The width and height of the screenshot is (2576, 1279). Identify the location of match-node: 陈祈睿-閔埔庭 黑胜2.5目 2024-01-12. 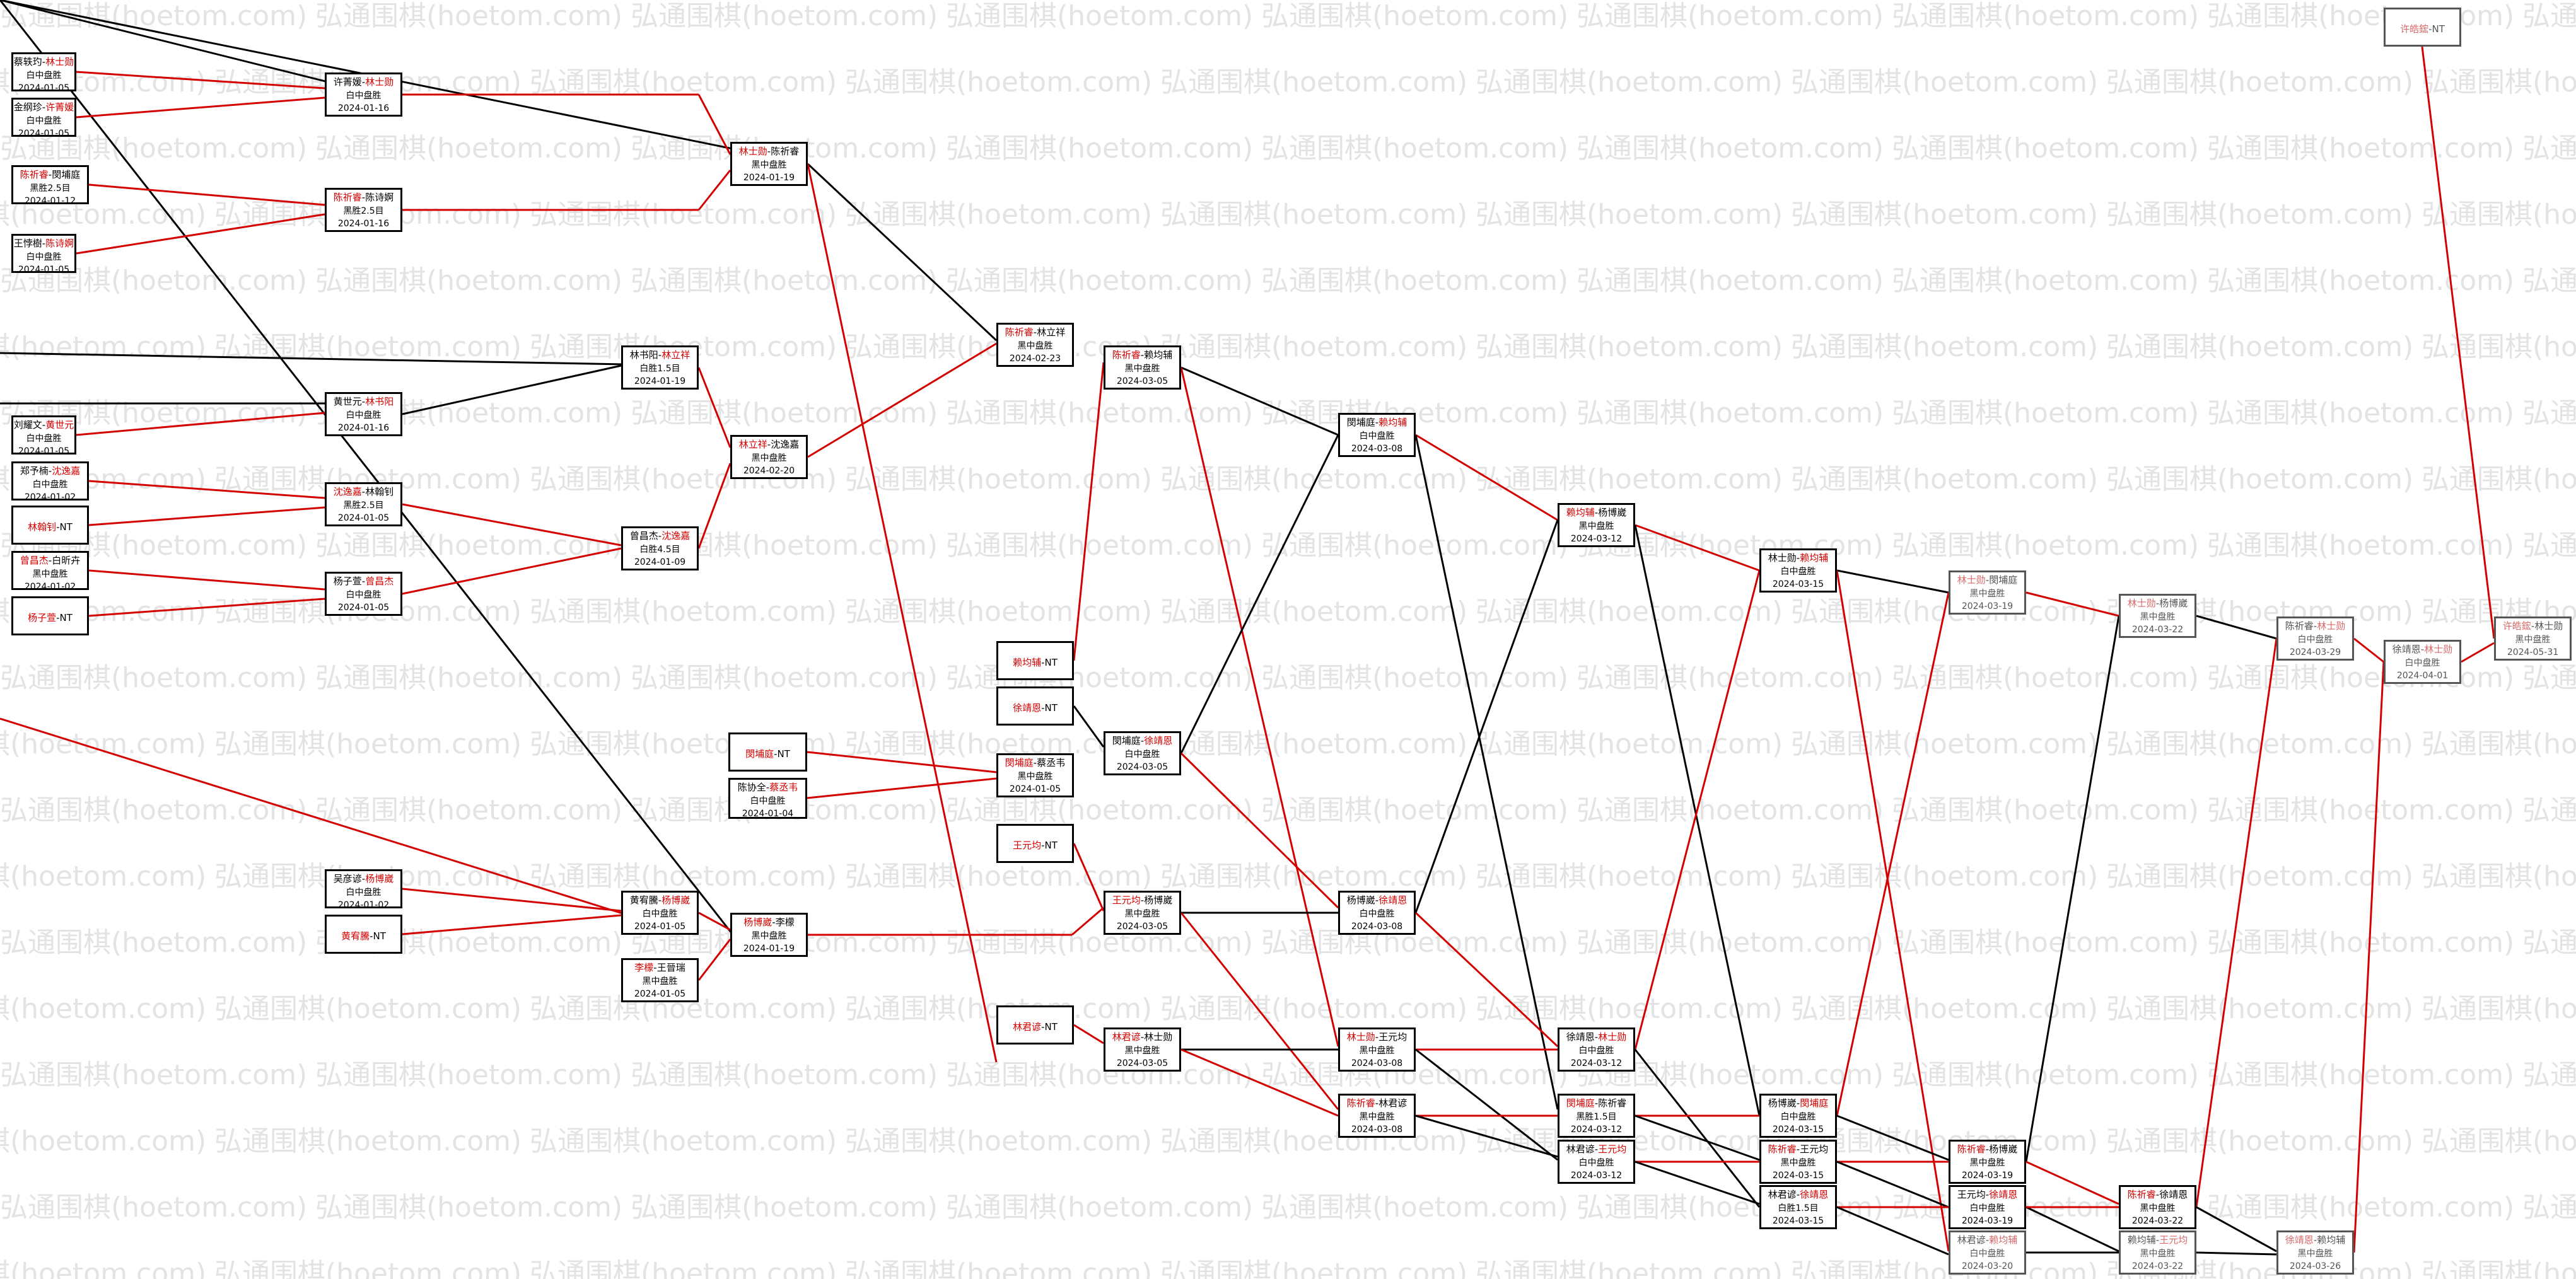
(50, 184).